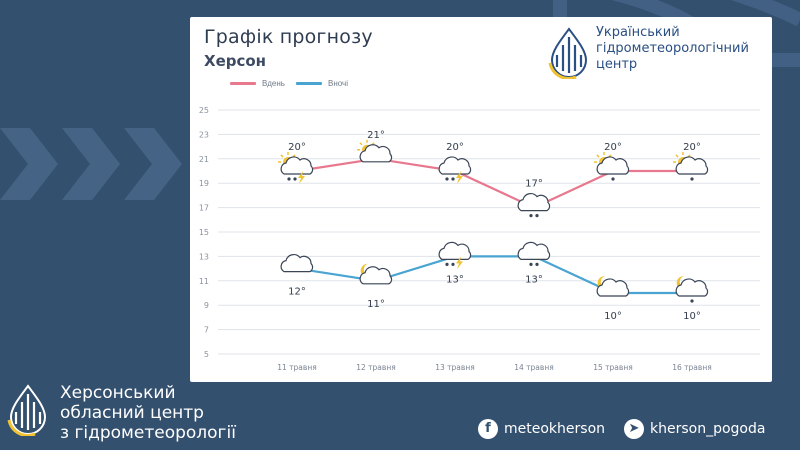 Image resolution: width=800 pixels, height=450 pixels. I want to click on y-tick-label: 15, so click(204, 232).